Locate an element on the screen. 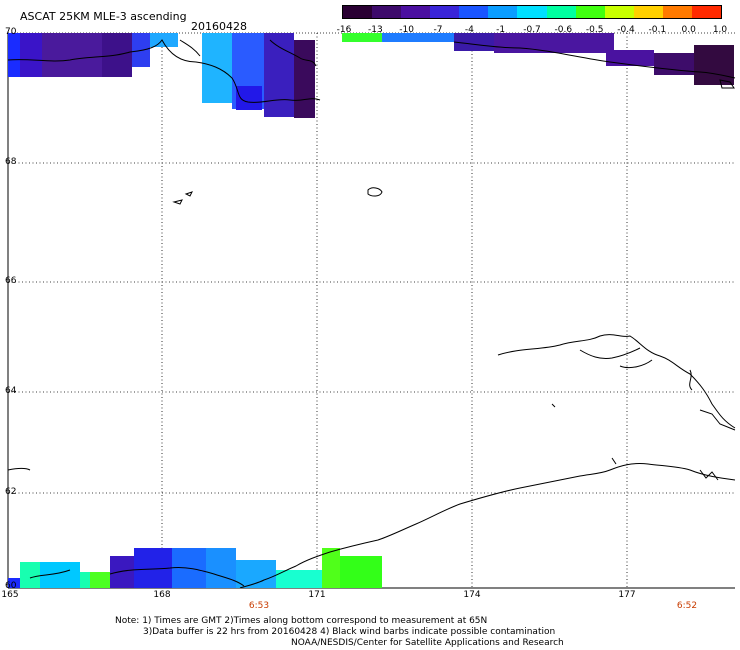 This screenshot has width=740, height=650. product-date: 20160428 is located at coordinates (219, 26).